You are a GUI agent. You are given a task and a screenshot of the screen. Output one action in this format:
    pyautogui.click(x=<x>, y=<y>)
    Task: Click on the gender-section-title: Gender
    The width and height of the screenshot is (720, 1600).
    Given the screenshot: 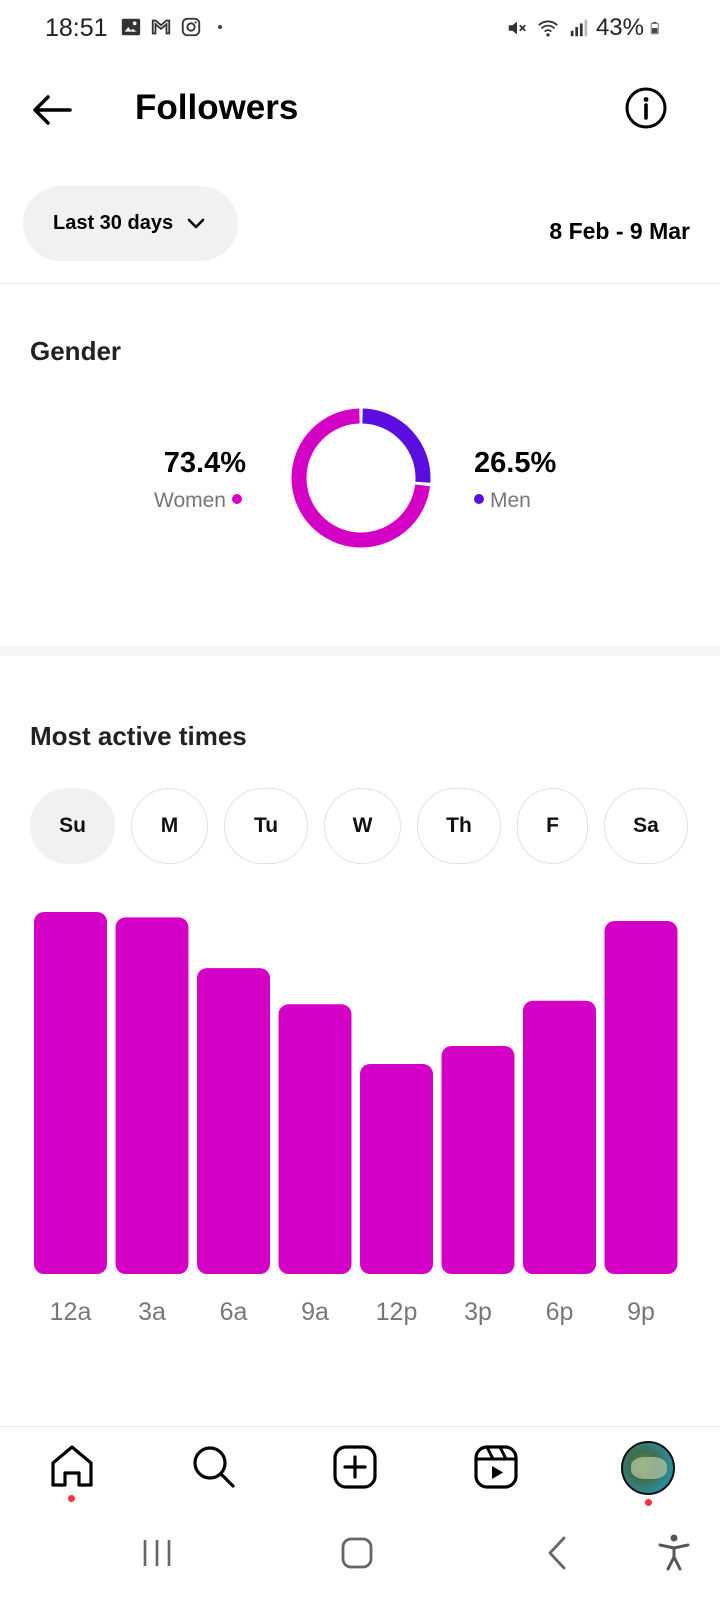 What is the action you would take?
    pyautogui.click(x=76, y=351)
    